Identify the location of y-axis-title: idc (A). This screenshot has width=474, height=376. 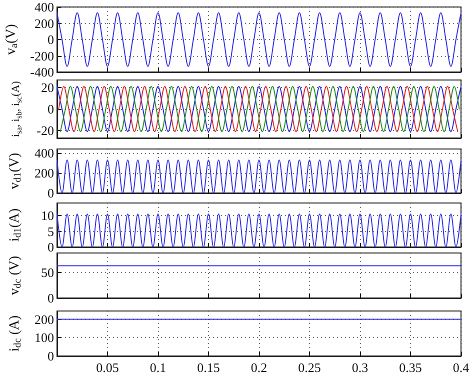
(16, 333).